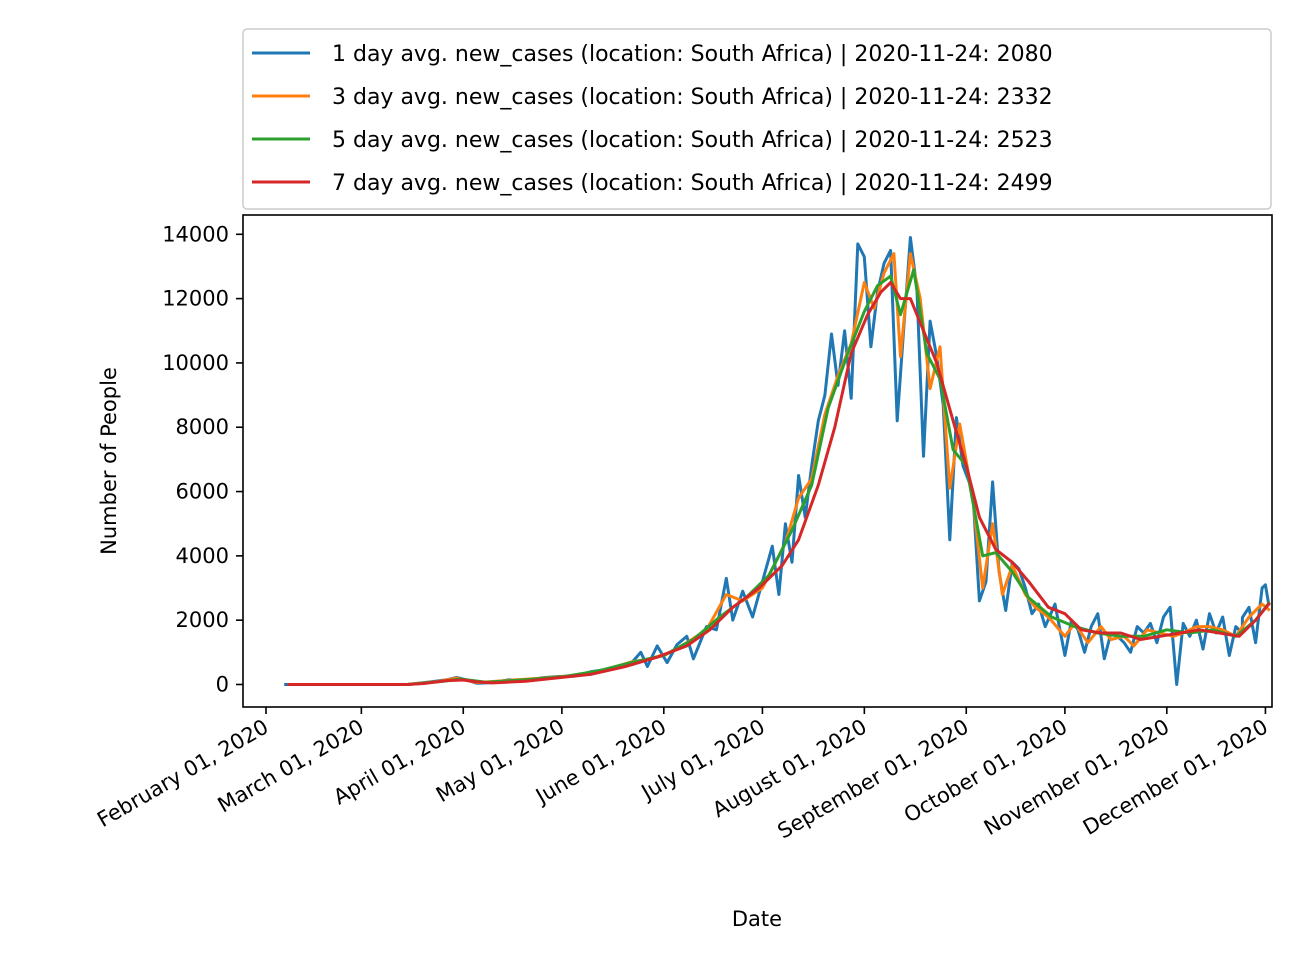  What do you see at coordinates (202, 556) in the screenshot?
I see `y-tick-label: 4000` at bounding box center [202, 556].